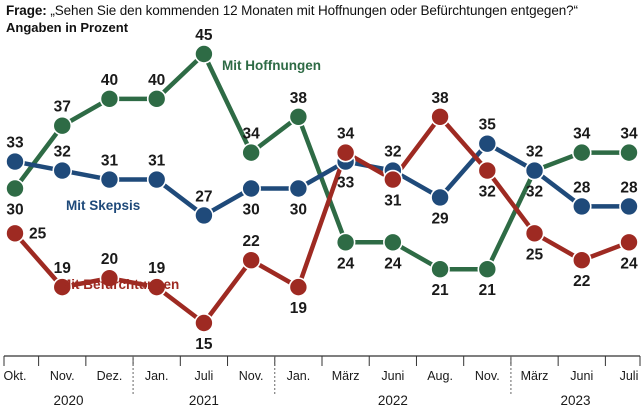  What do you see at coordinates (203, 196) in the screenshot?
I see `data-label-mit-skepsis: 27` at bounding box center [203, 196].